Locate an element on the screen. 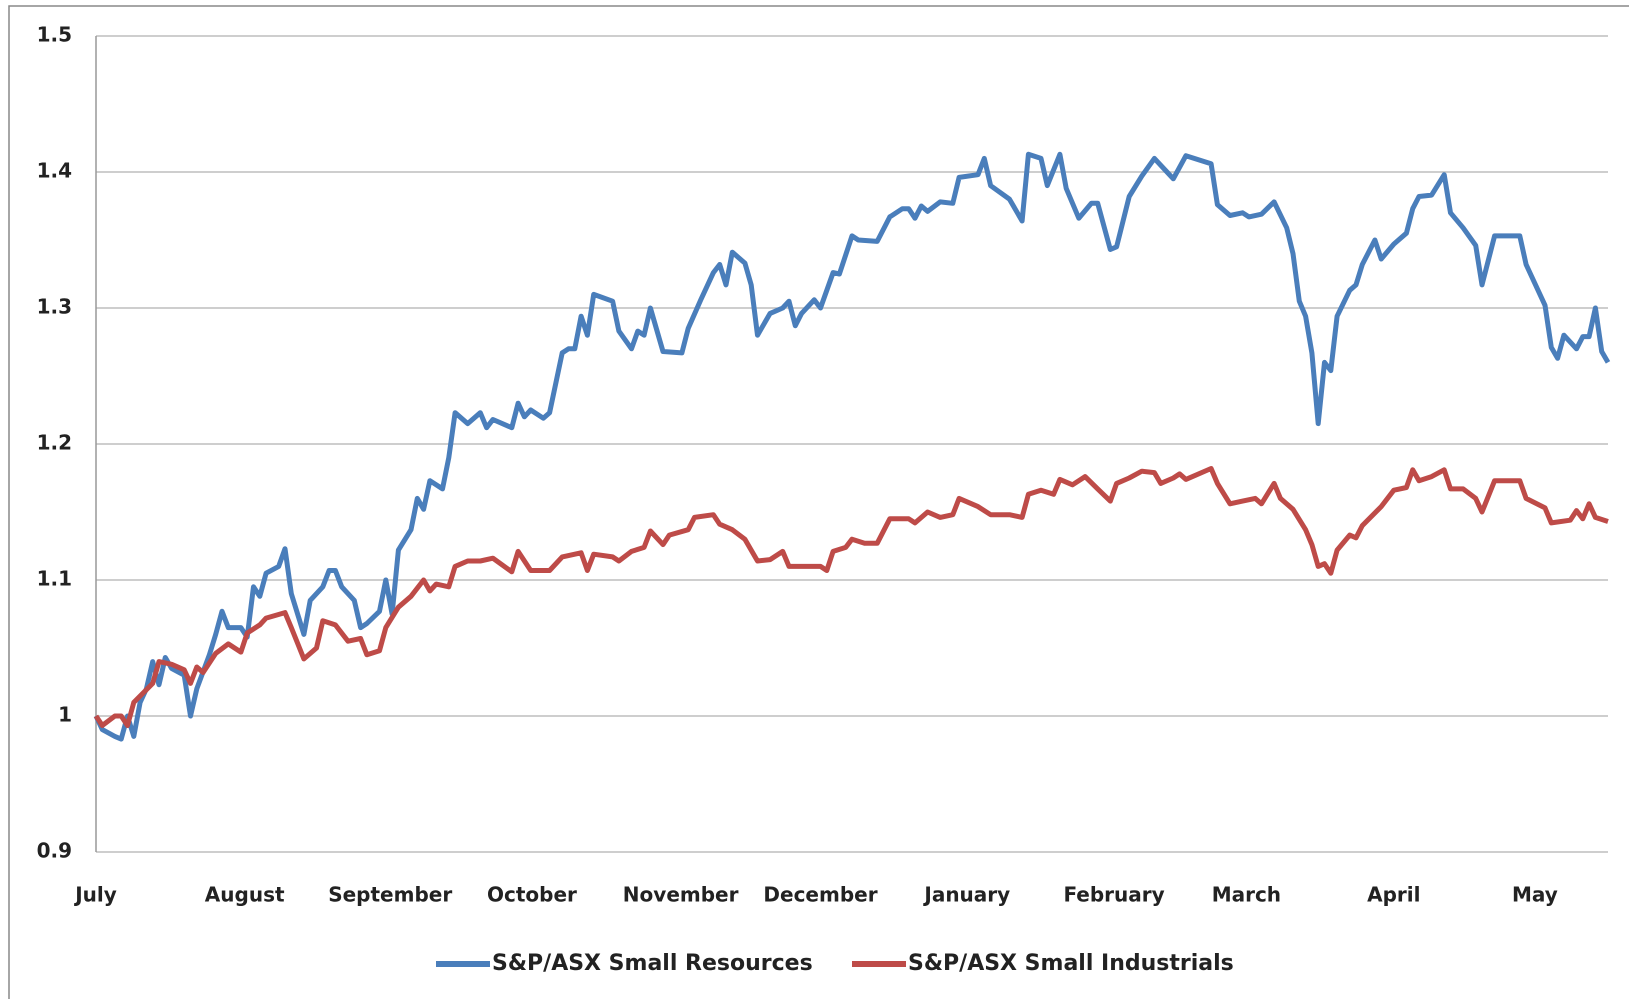 The width and height of the screenshot is (1629, 999). x-tick-label: July is located at coordinates (95, 895).